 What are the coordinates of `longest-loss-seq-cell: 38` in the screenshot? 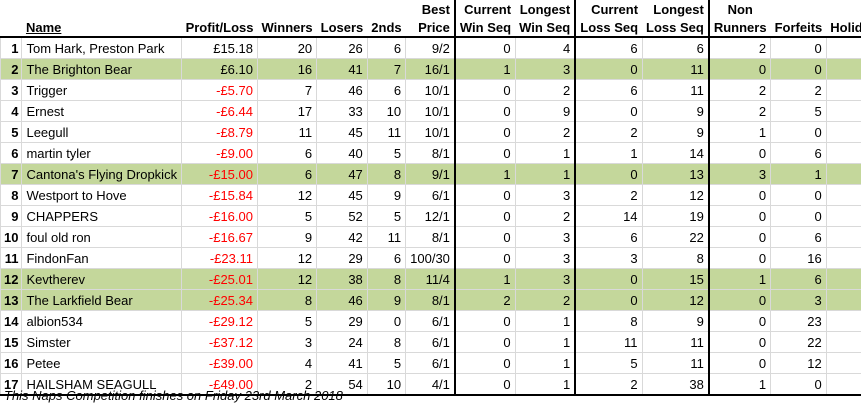 It's located at (675, 384).